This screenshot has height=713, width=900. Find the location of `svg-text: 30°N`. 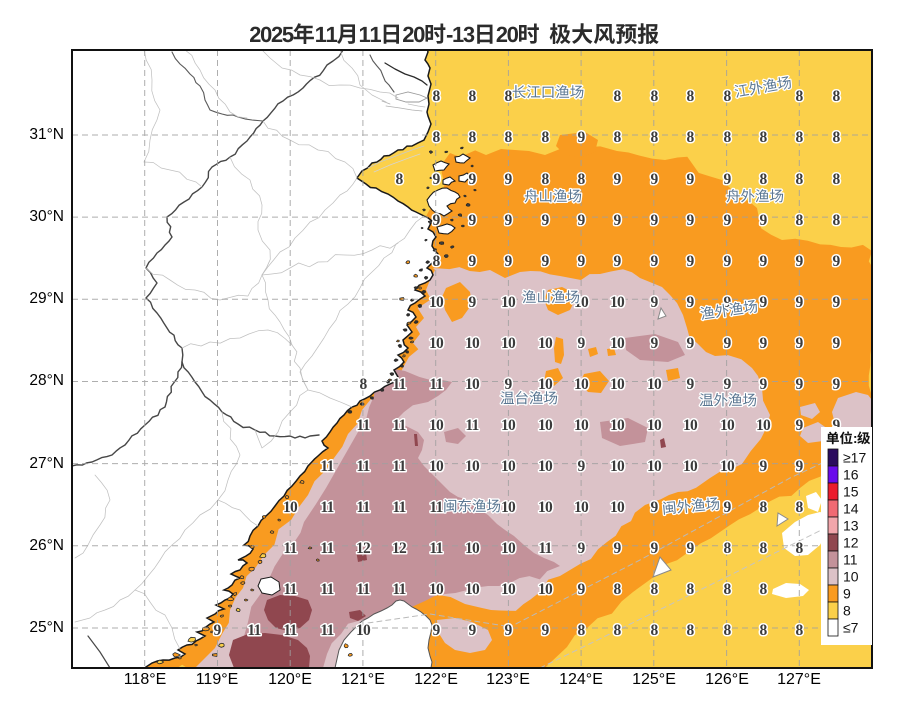

svg-text: 30°N is located at coordinates (46, 216).